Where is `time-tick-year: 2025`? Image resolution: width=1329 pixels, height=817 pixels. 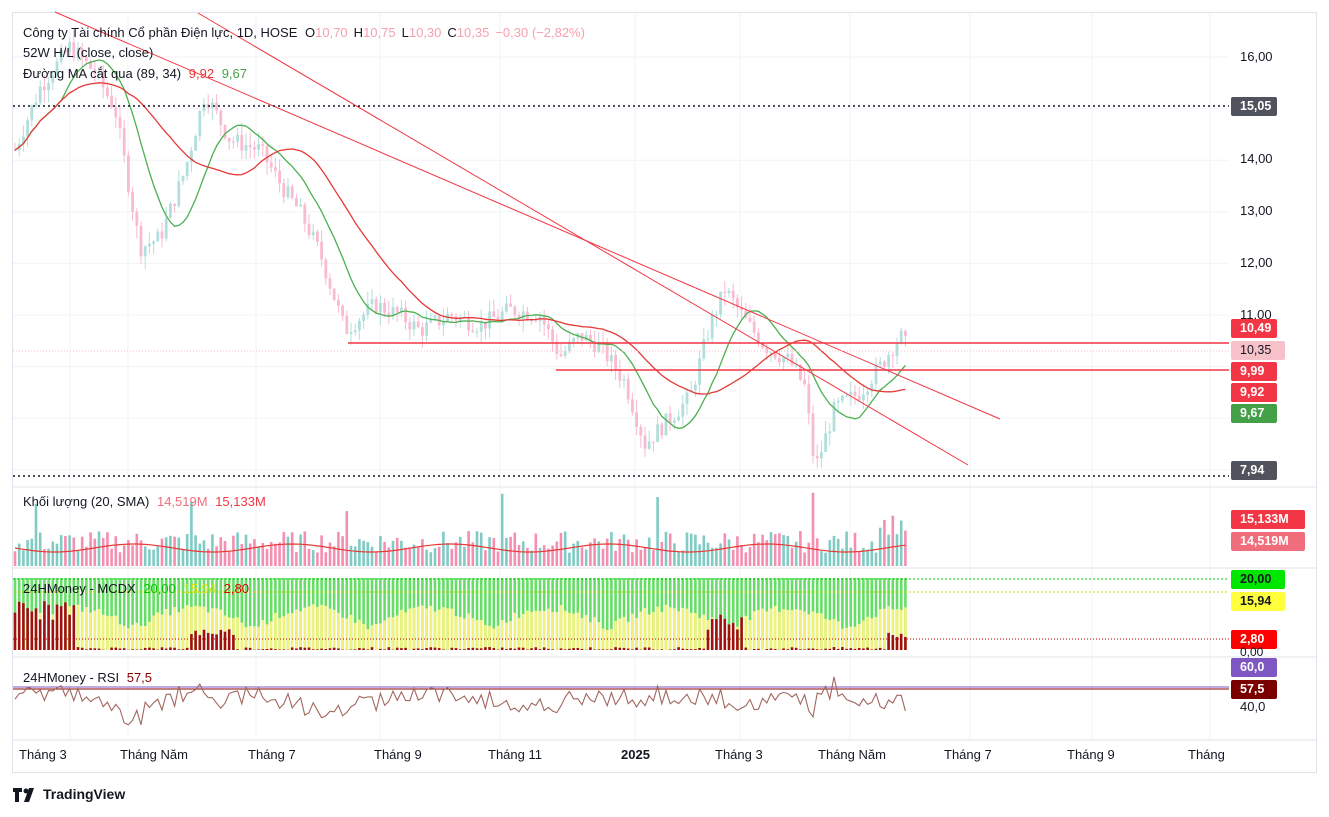
time-tick-year: 2025 is located at coordinates (635, 754).